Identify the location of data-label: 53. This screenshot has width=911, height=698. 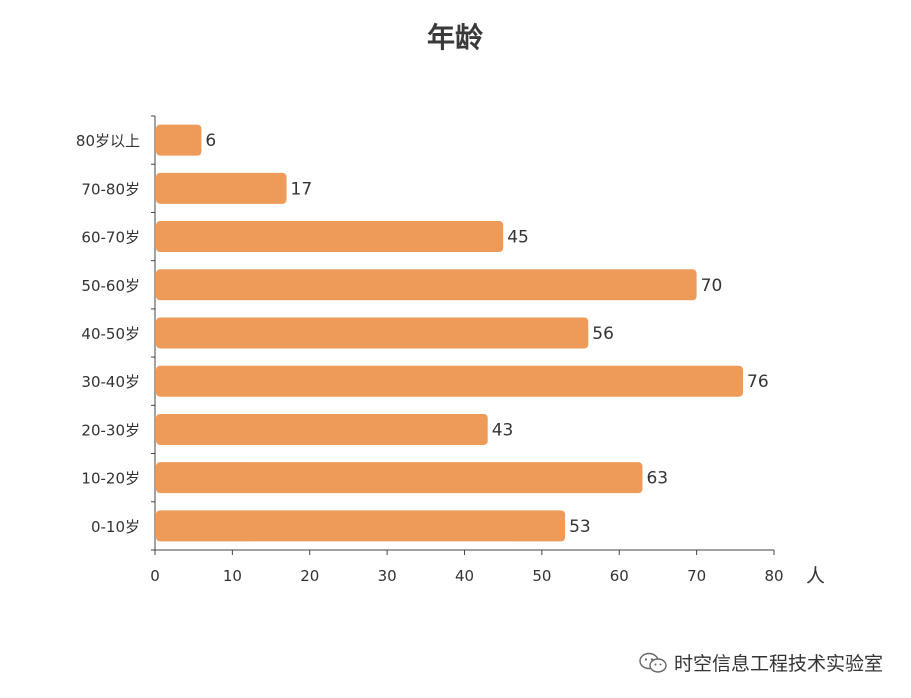
(580, 527).